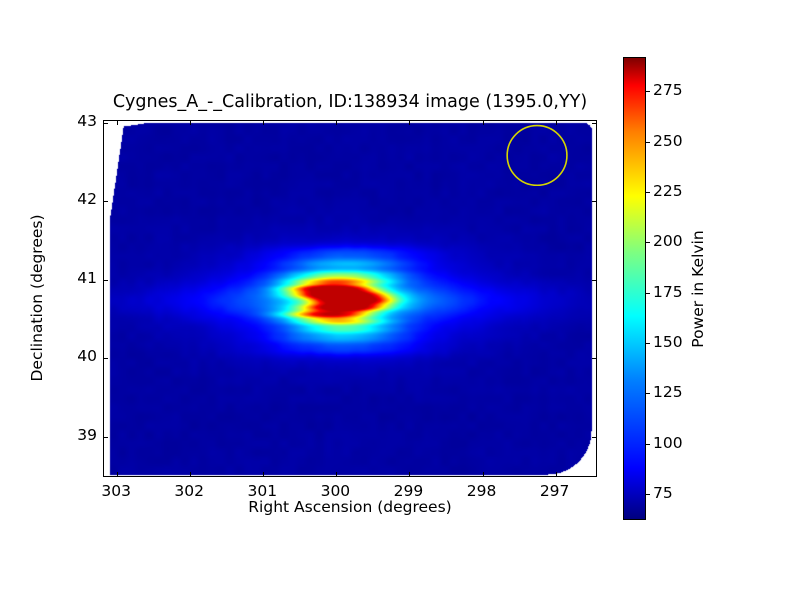 The height and width of the screenshot is (600, 800). I want to click on x-tick-label: 300, so click(335, 491).